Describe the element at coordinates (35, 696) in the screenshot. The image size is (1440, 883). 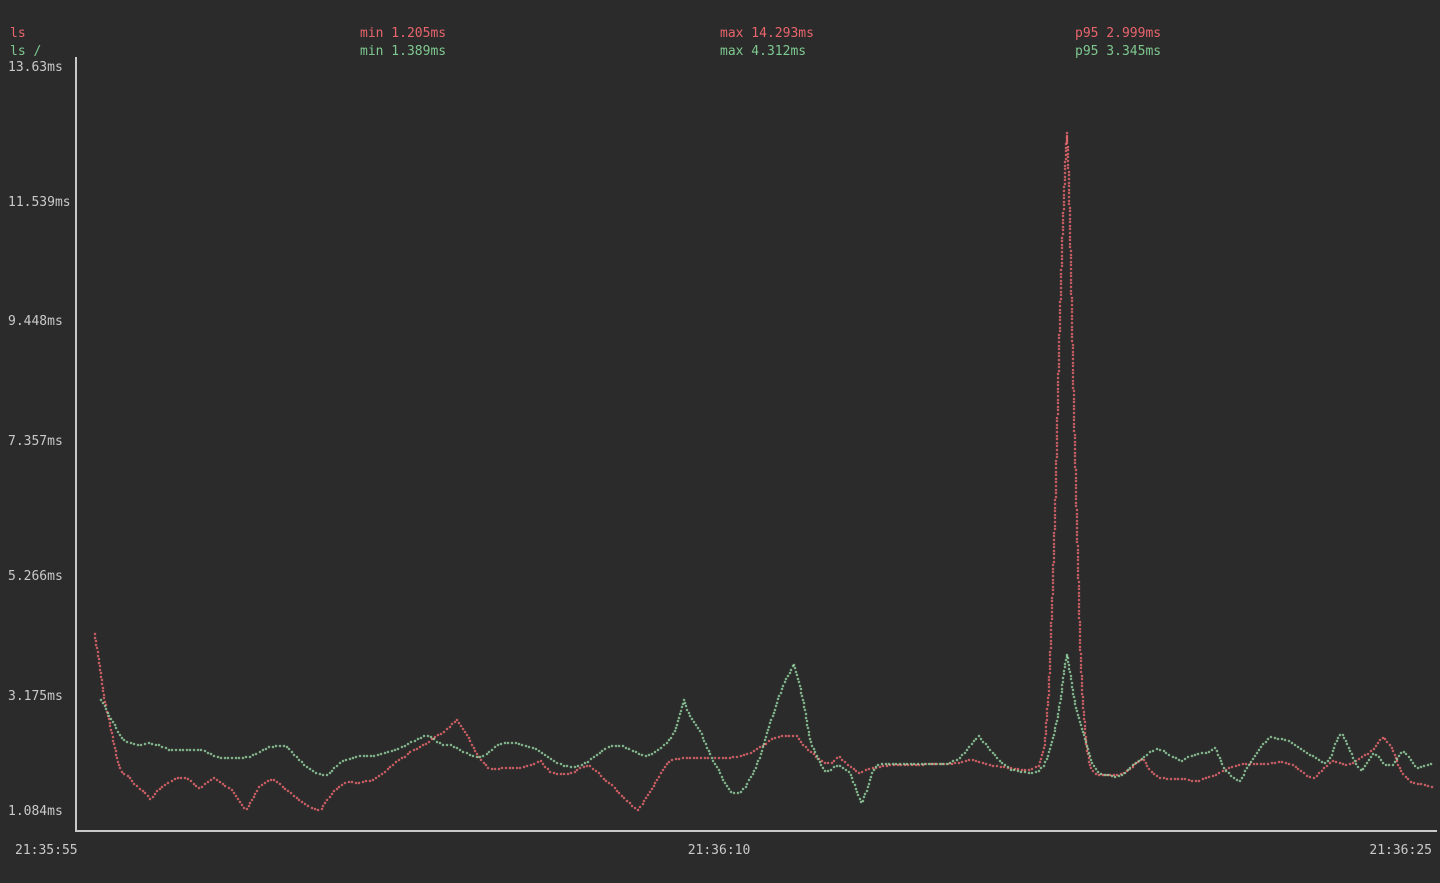
I see `y-tick-label: 3.175ms` at that location.